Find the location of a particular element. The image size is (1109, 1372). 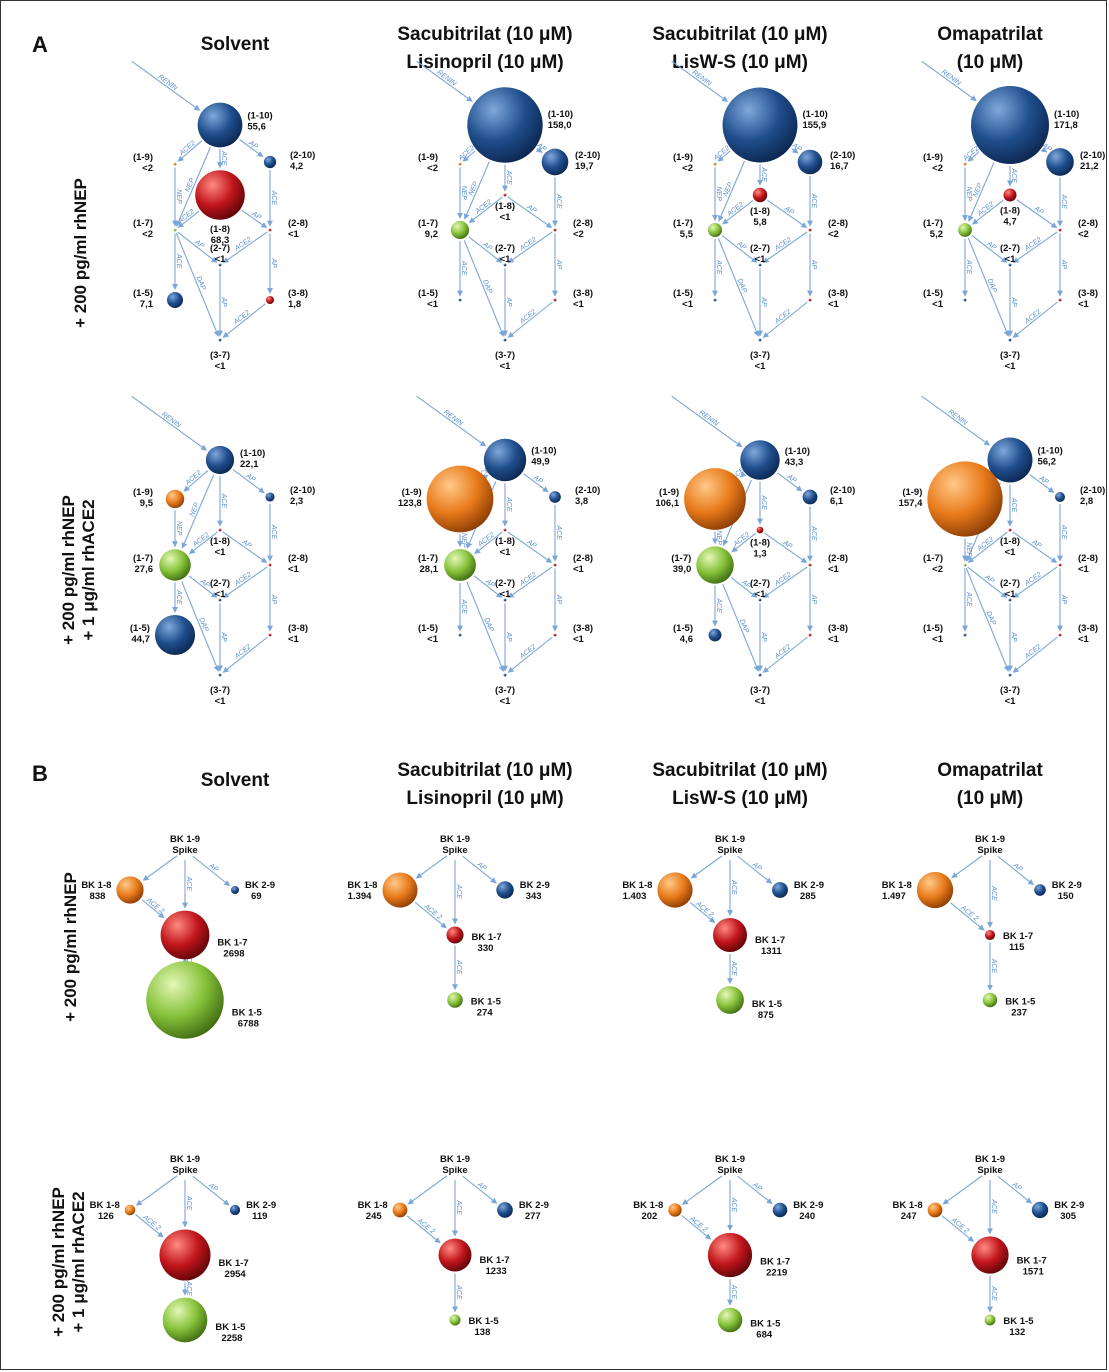

node-value-1-9: 123,8 is located at coordinates (410, 503).